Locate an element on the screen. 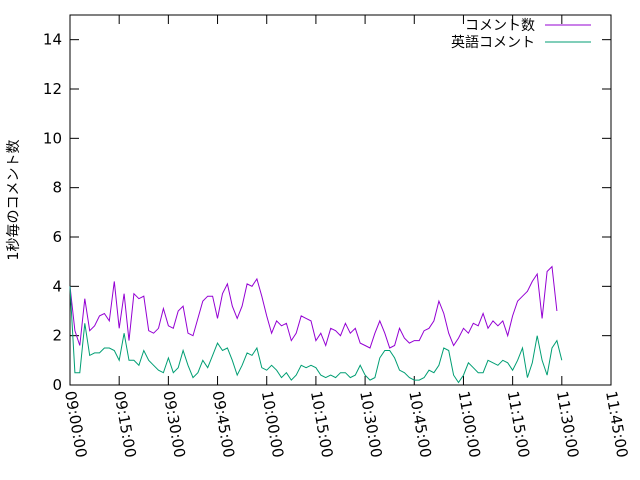 Image resolution: width=640 pixels, height=480 pixels. y-axis-title: 1秒毎のコメント数 is located at coordinates (14, 200).